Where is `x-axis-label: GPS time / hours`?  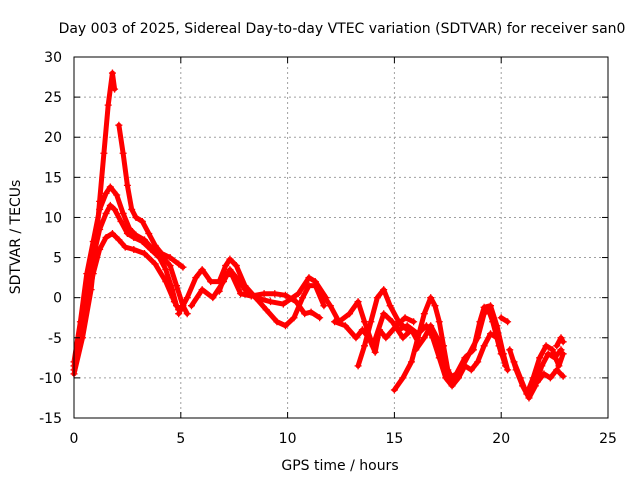 x-axis-label: GPS time / hours is located at coordinates (339, 466).